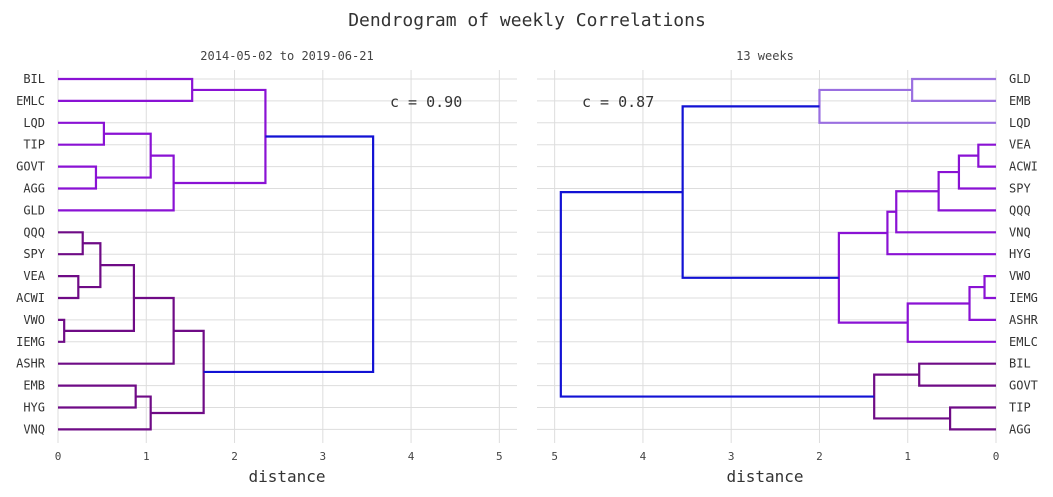 The image size is (1053, 497). Describe the element at coordinates (527, 20) in the screenshot. I see `figure-title: Dendrogram of weekly Correlations` at that location.